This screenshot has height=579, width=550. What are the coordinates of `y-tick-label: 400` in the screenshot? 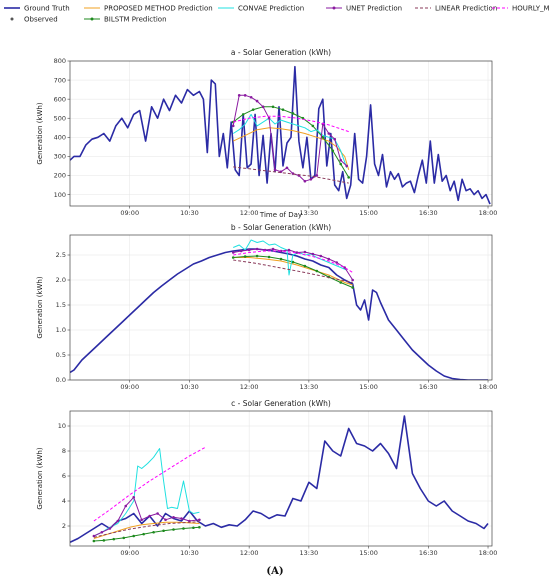 It's located at (60, 138).